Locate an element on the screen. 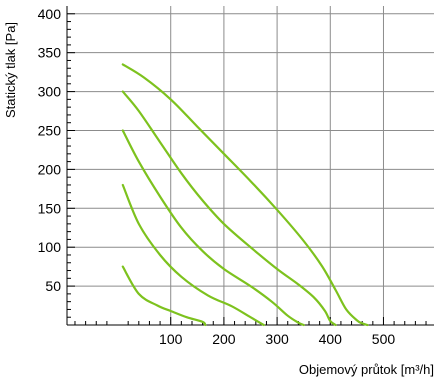 The image size is (438, 382). y-tick-label: 100 is located at coordinates (50, 247).